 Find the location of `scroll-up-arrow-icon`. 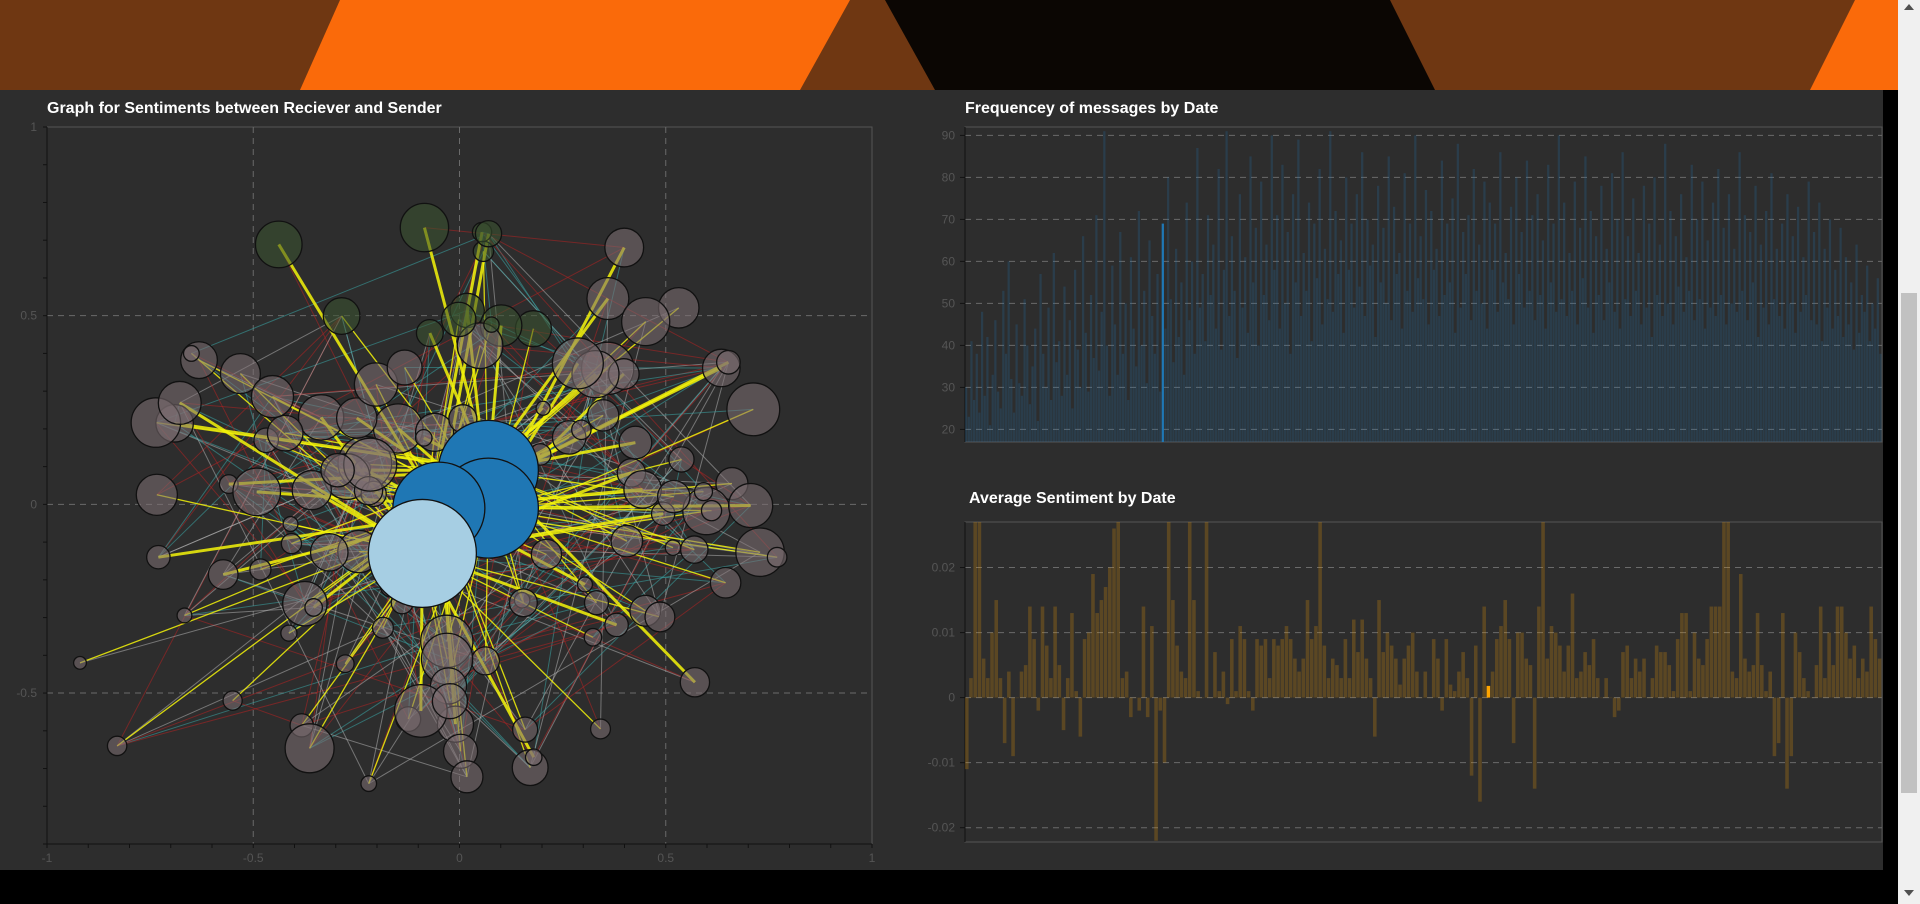

scroll-up-arrow-icon is located at coordinates (1909, 7).